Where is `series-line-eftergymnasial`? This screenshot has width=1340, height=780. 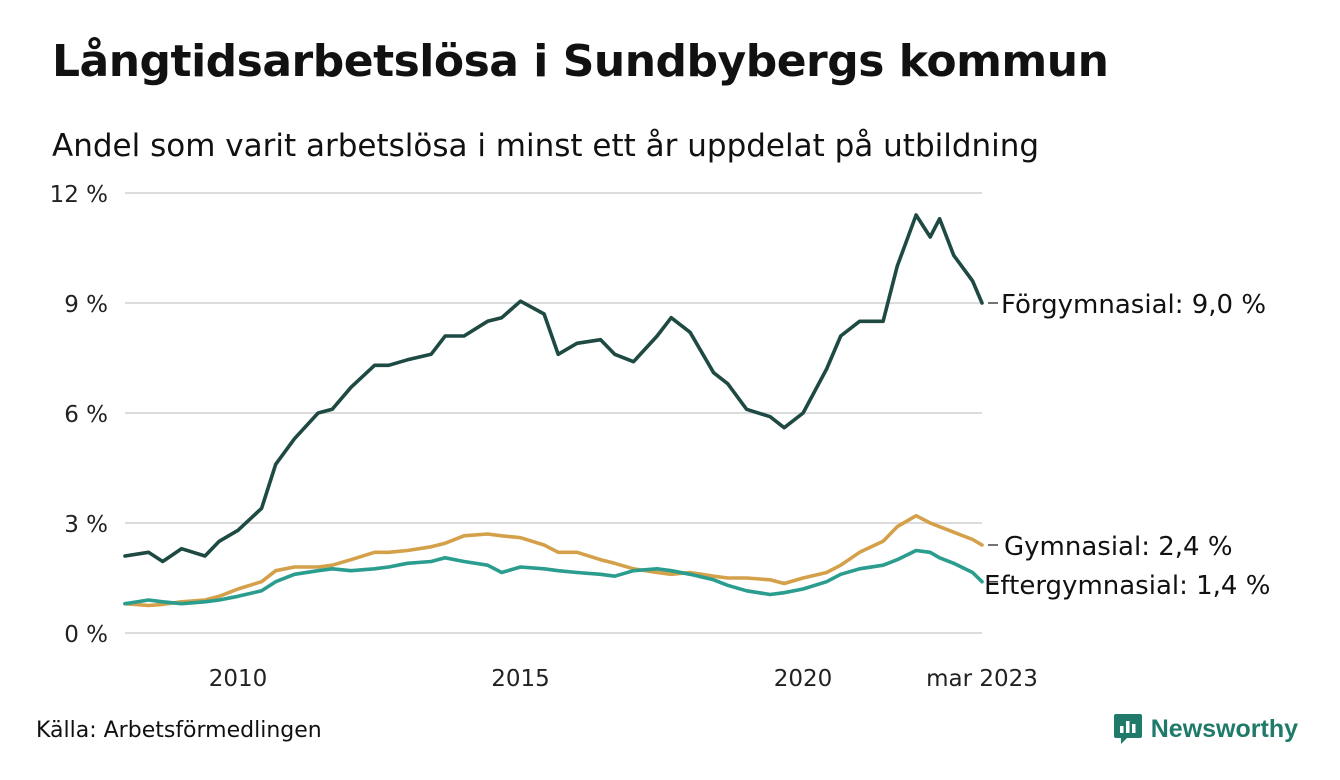 series-line-eftergymnasial is located at coordinates (553, 577).